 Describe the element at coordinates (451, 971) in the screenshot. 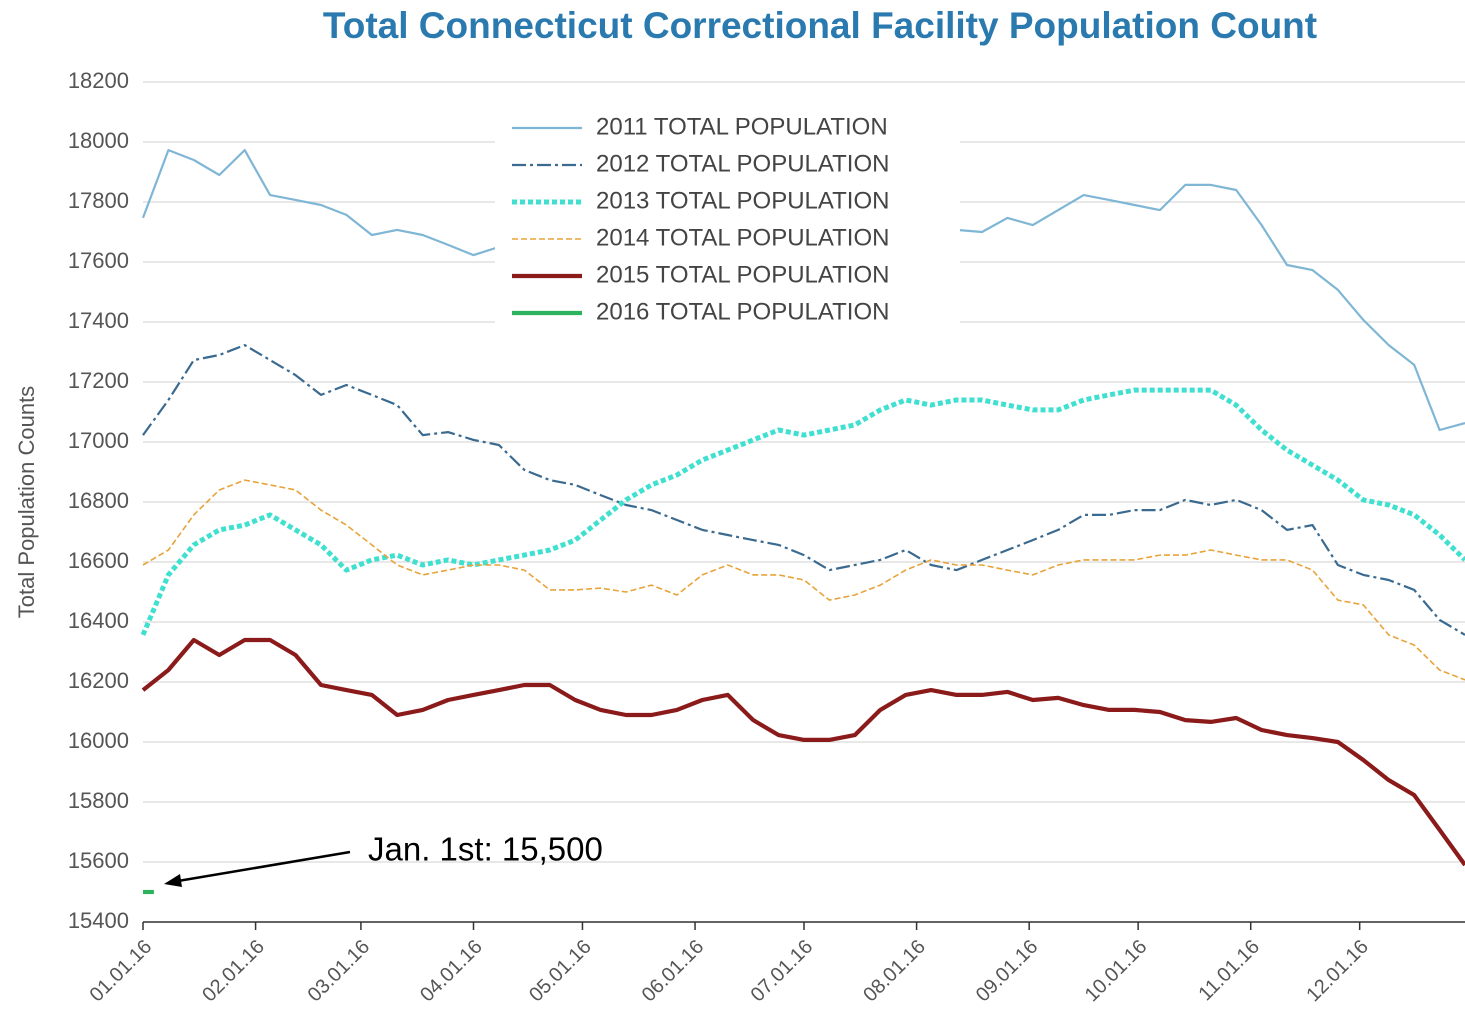

I see `x-tick-label: 04.01.16` at that location.